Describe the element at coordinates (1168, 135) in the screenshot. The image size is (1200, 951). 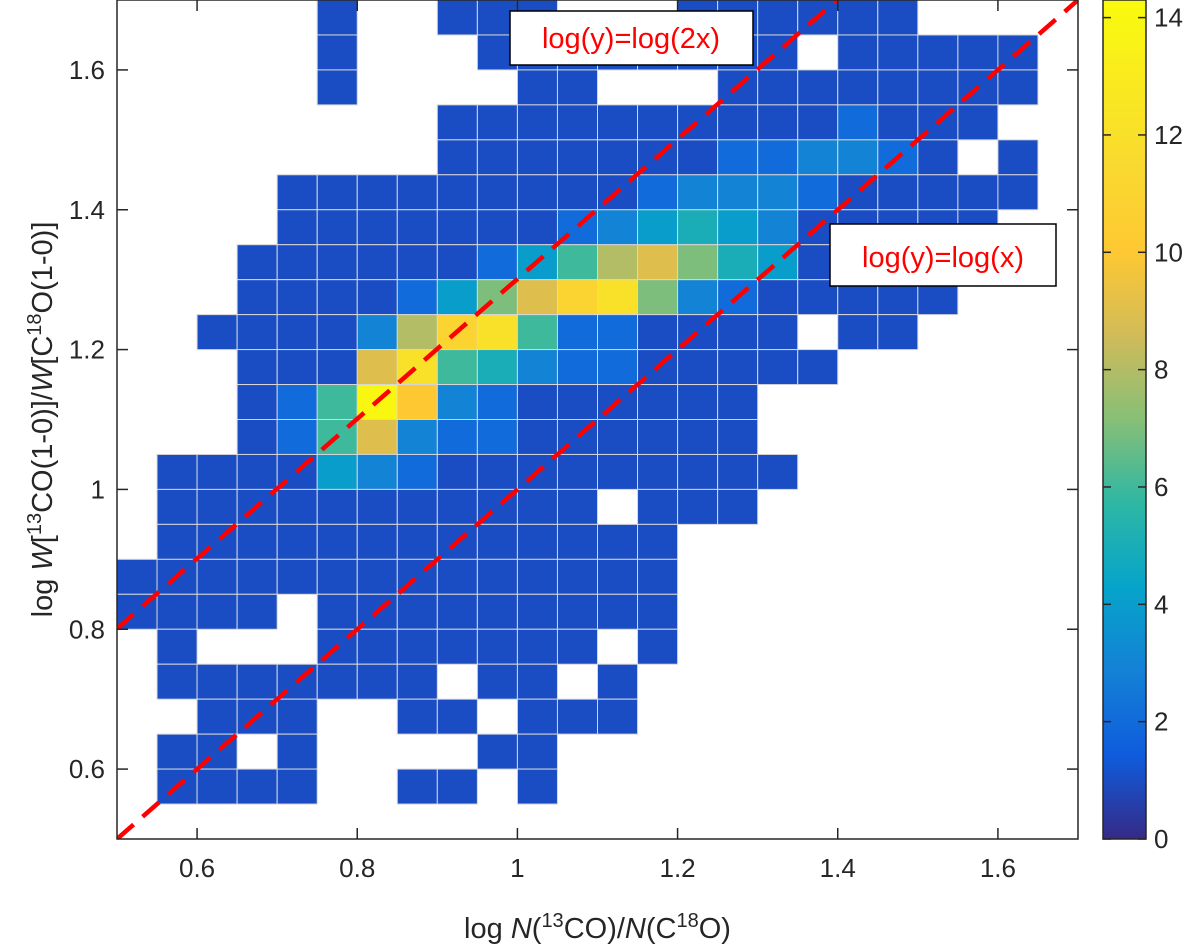
I see `colorbar-tick-label: 12` at that location.